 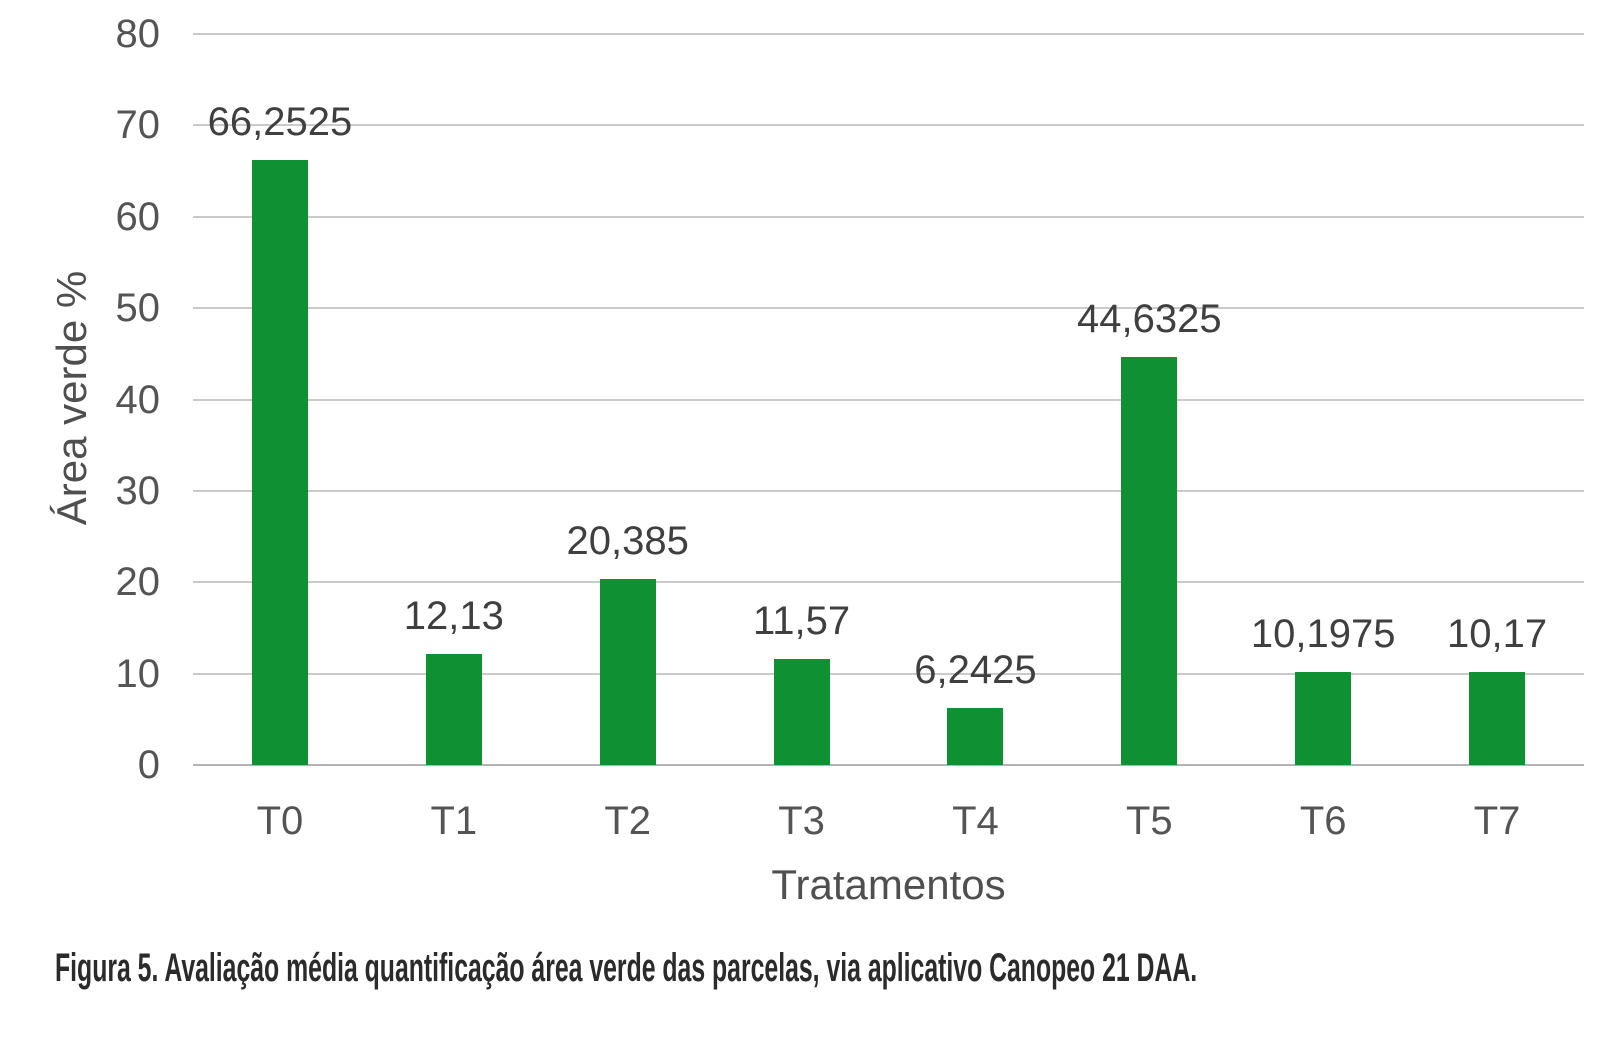 What do you see at coordinates (138, 399) in the screenshot?
I see `y-tick-label: 40` at bounding box center [138, 399].